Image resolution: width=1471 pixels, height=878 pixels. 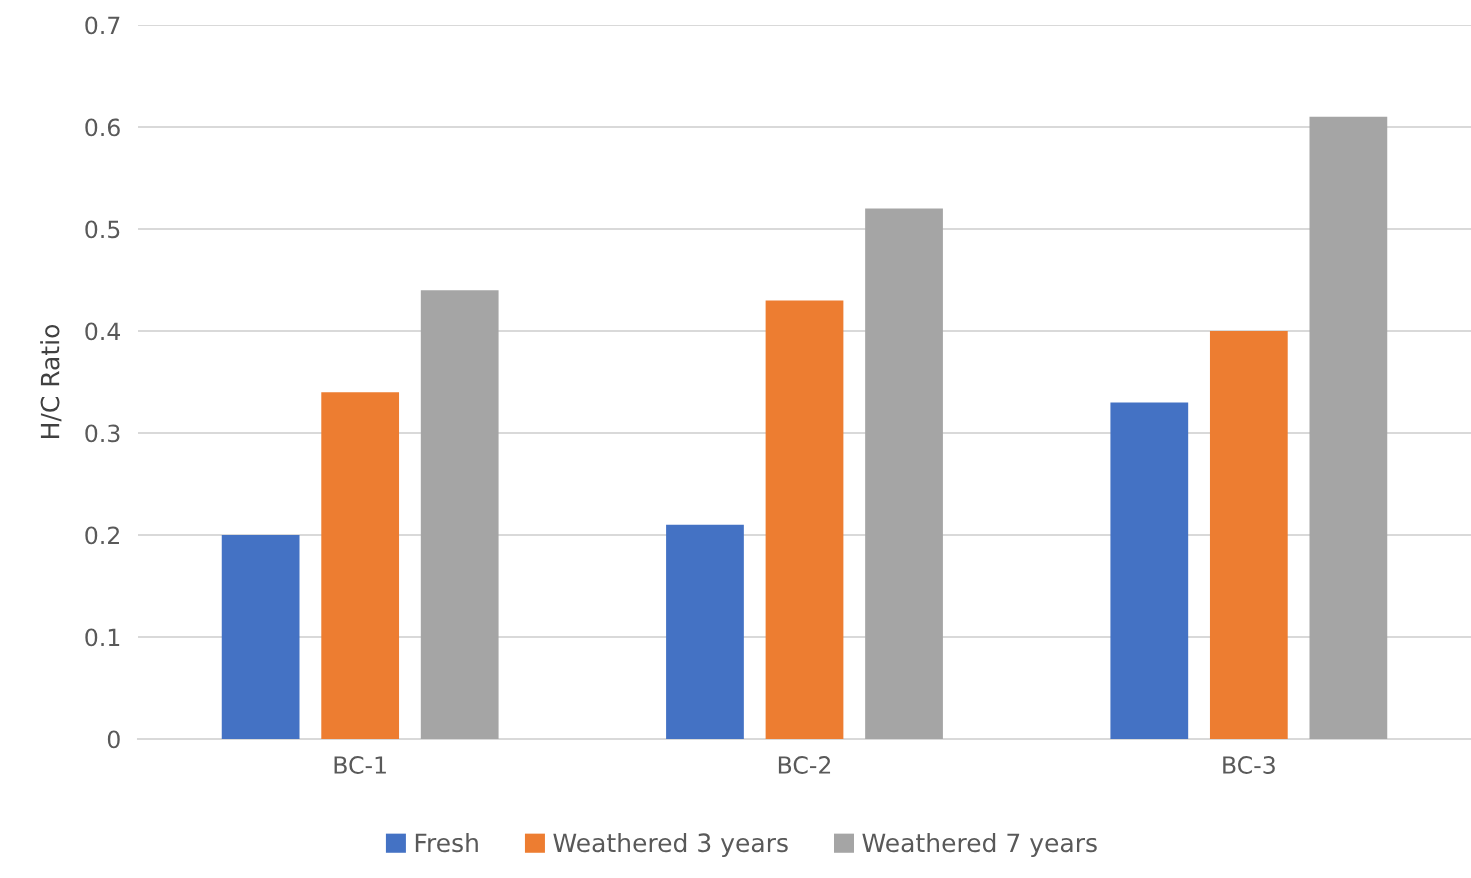 I want to click on y-tick-label: 0.1, so click(x=102, y=637).